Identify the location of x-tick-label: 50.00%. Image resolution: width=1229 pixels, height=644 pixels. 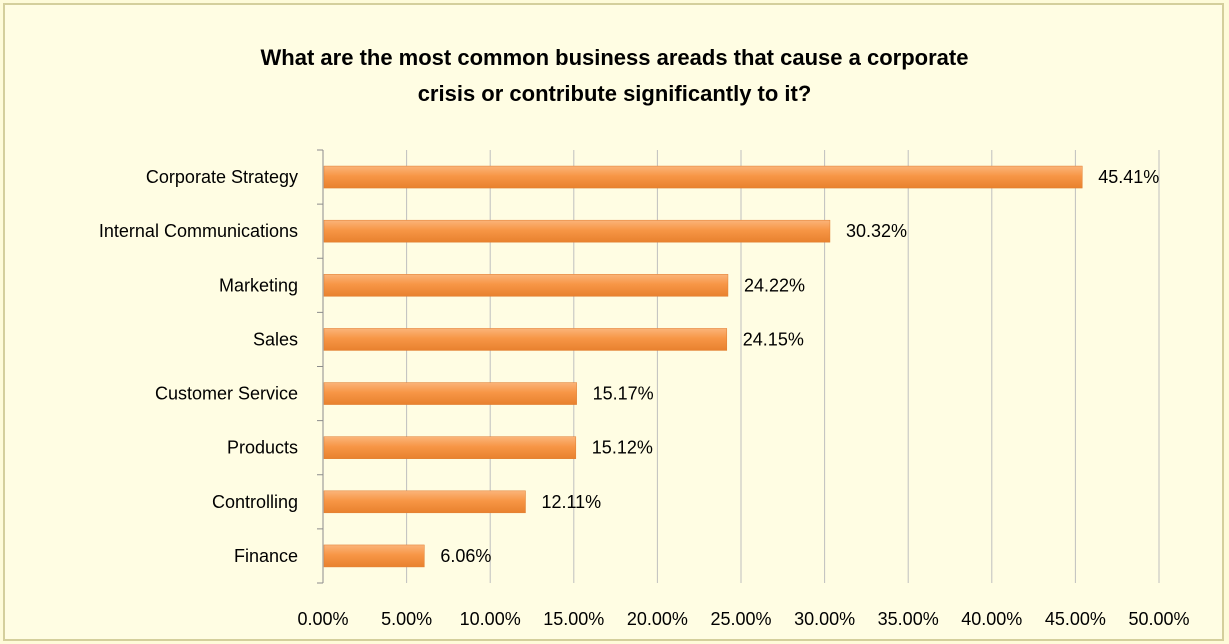
(1158, 619).